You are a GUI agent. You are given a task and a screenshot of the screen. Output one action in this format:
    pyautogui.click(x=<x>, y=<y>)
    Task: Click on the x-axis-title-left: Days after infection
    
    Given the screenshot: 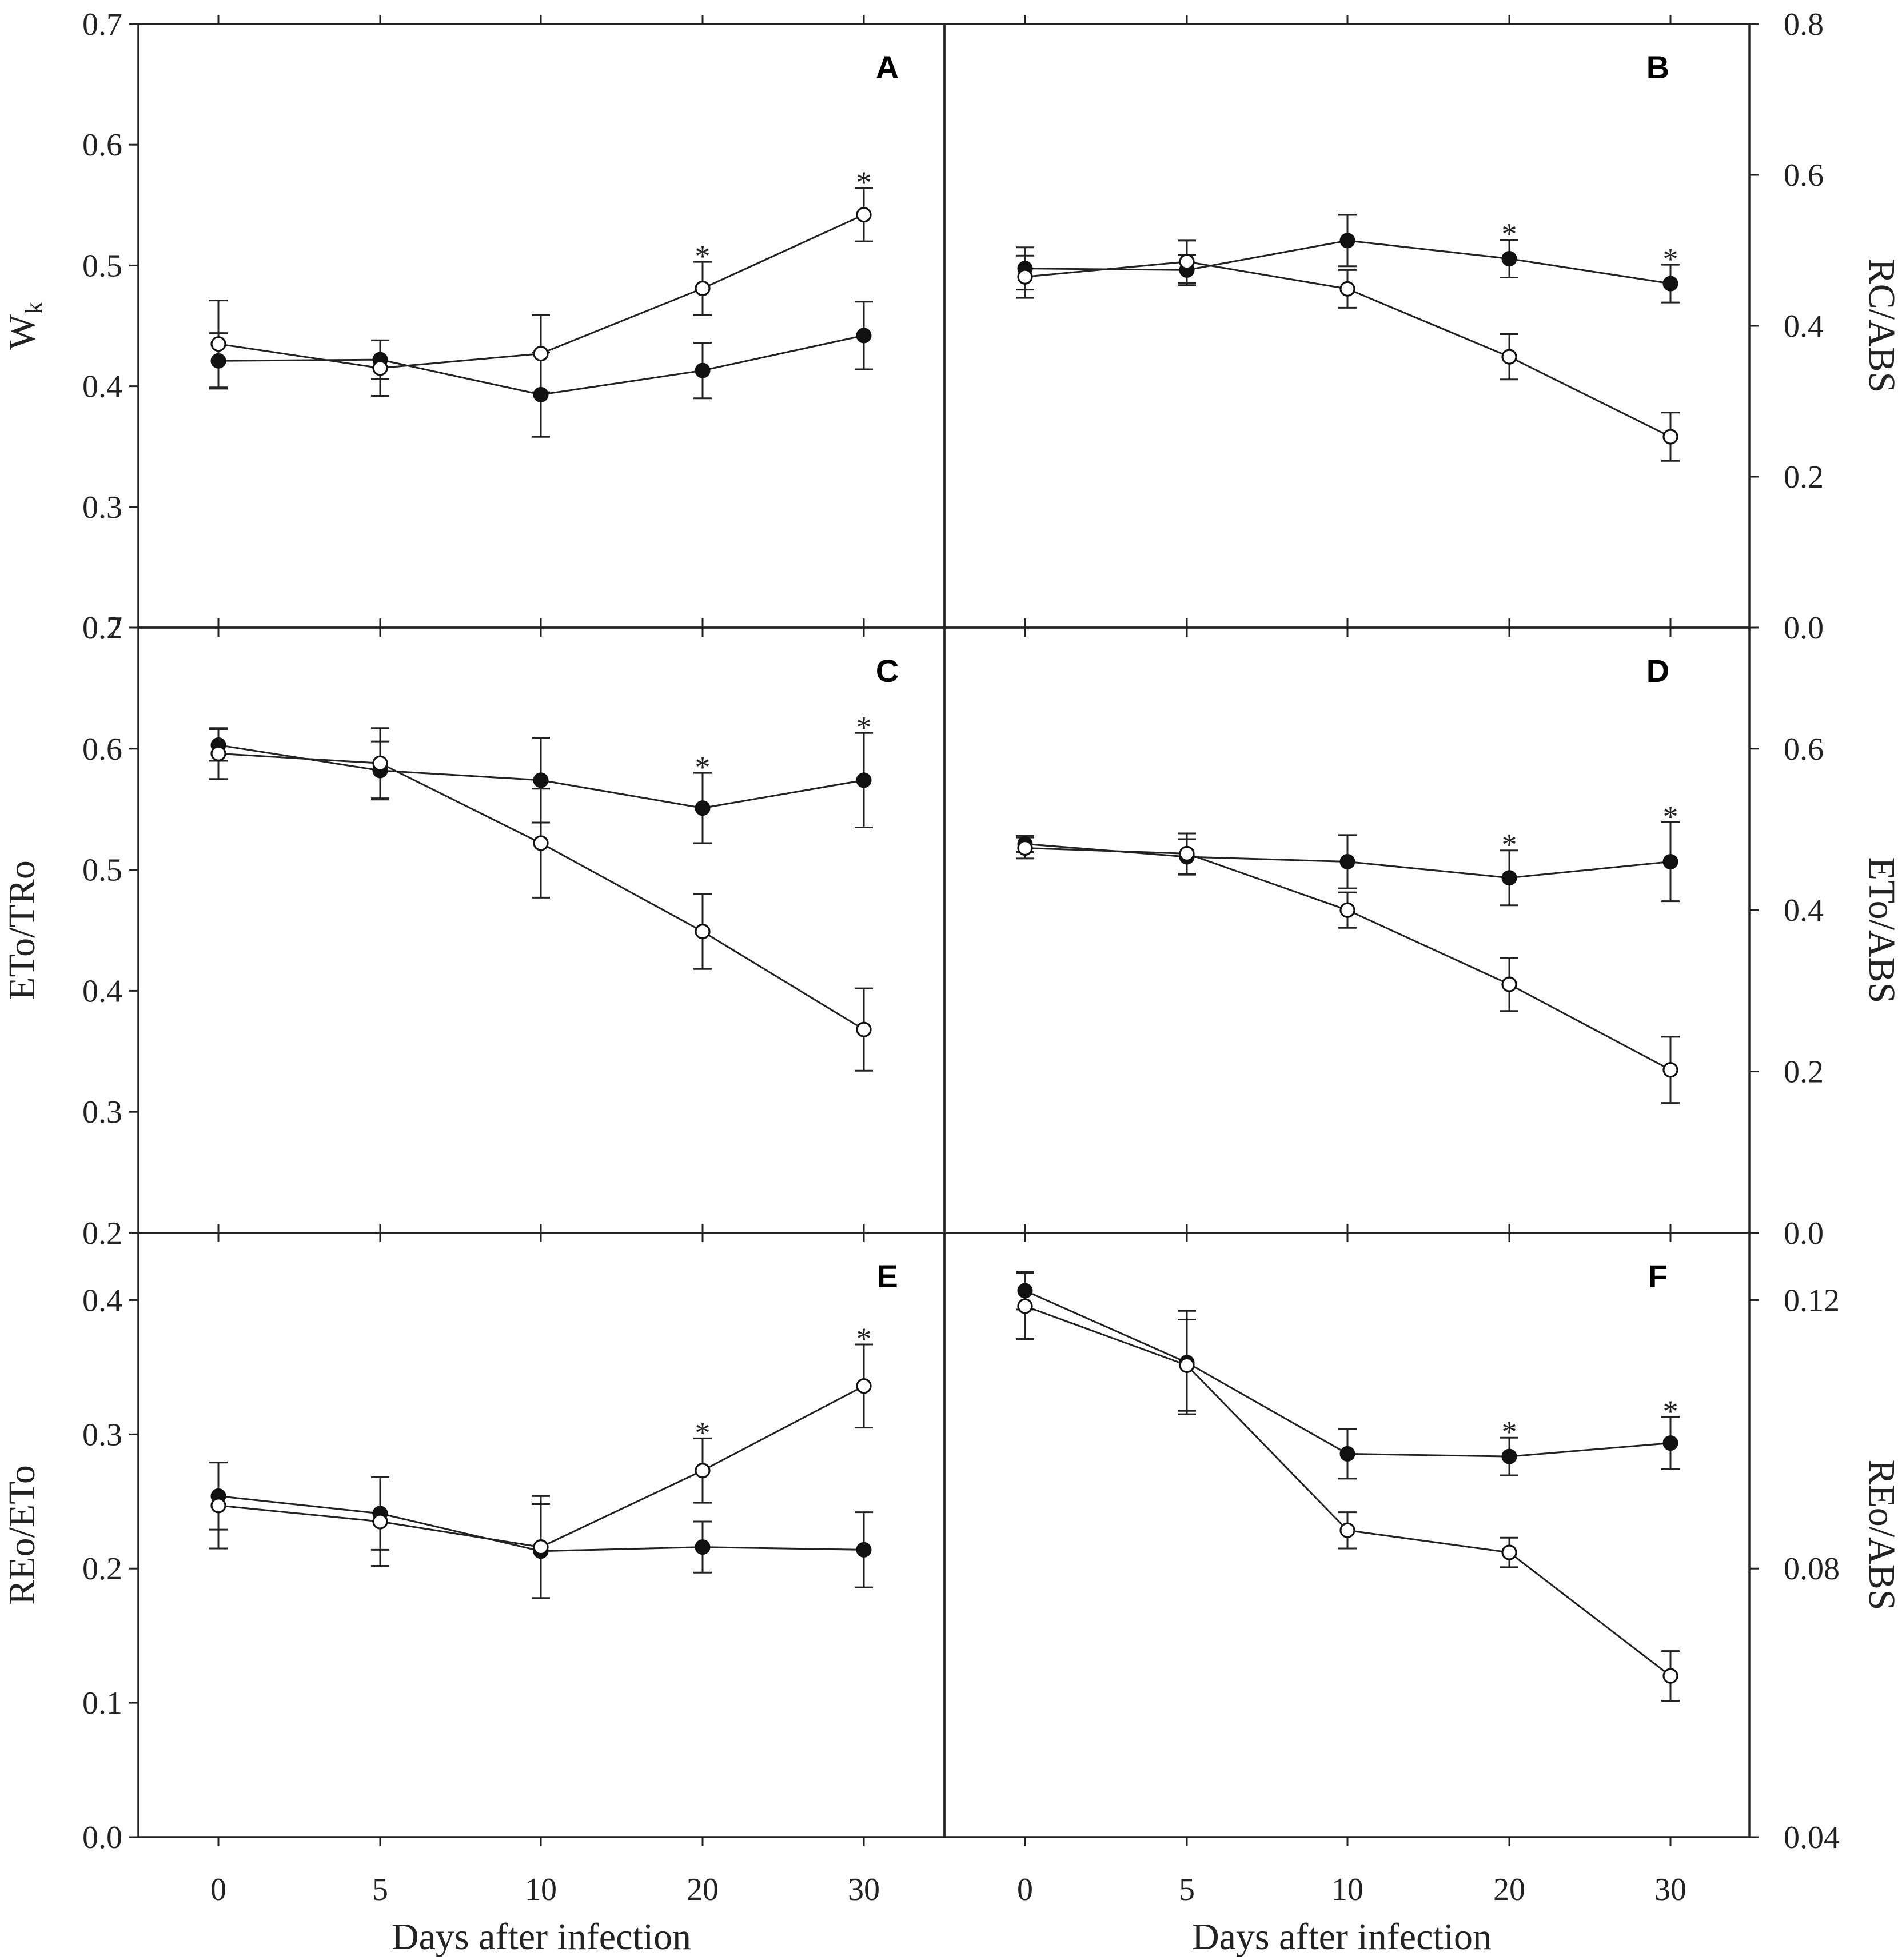 What is the action you would take?
    pyautogui.click(x=541, y=1937)
    